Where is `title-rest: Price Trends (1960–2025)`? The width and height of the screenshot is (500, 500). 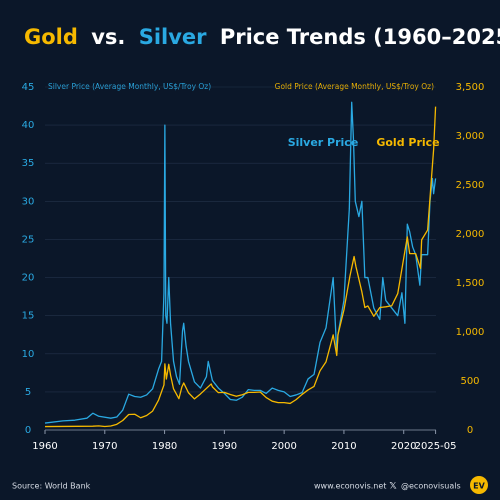 title-rest: Price Trends (1960–2025) is located at coordinates (360, 37).